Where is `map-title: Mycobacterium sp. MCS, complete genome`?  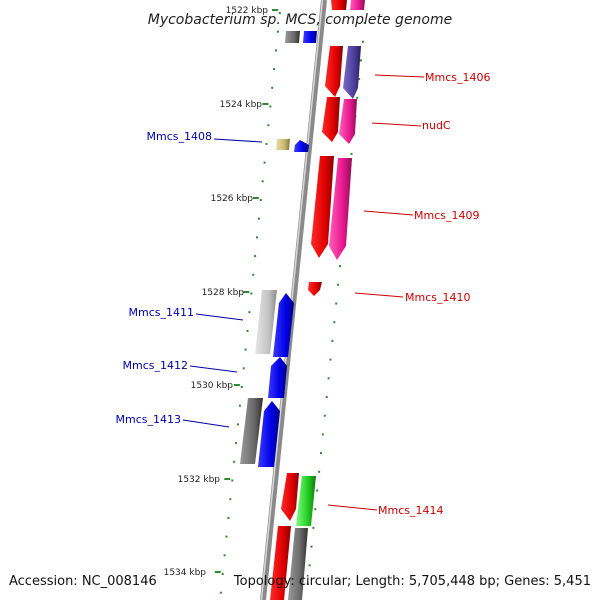
map-title: Mycobacterium sp. MCS, complete genome is located at coordinates (300, 20).